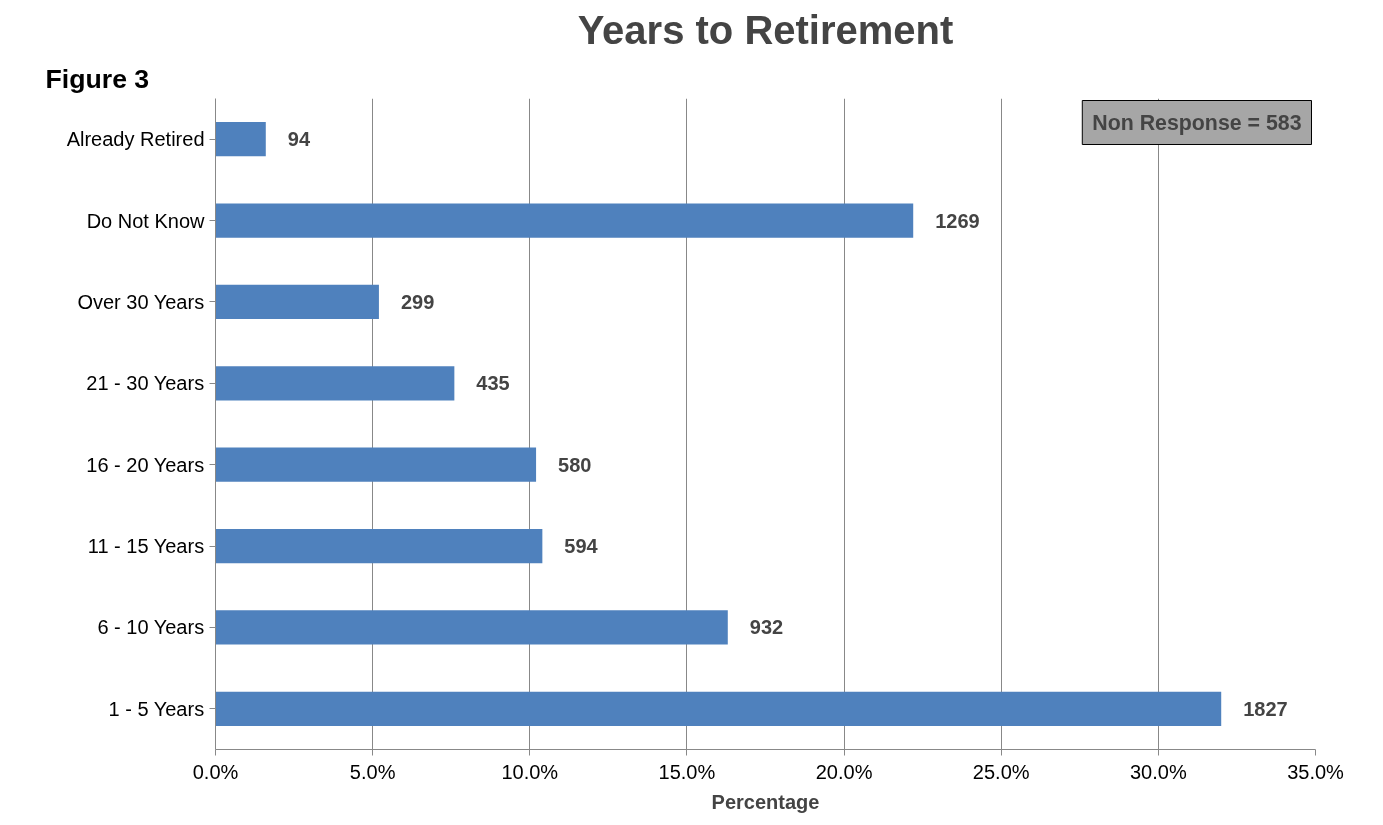 This screenshot has height=825, width=1383. What do you see at coordinates (1316, 771) in the screenshot?
I see `x-tick-label: 35.0%` at bounding box center [1316, 771].